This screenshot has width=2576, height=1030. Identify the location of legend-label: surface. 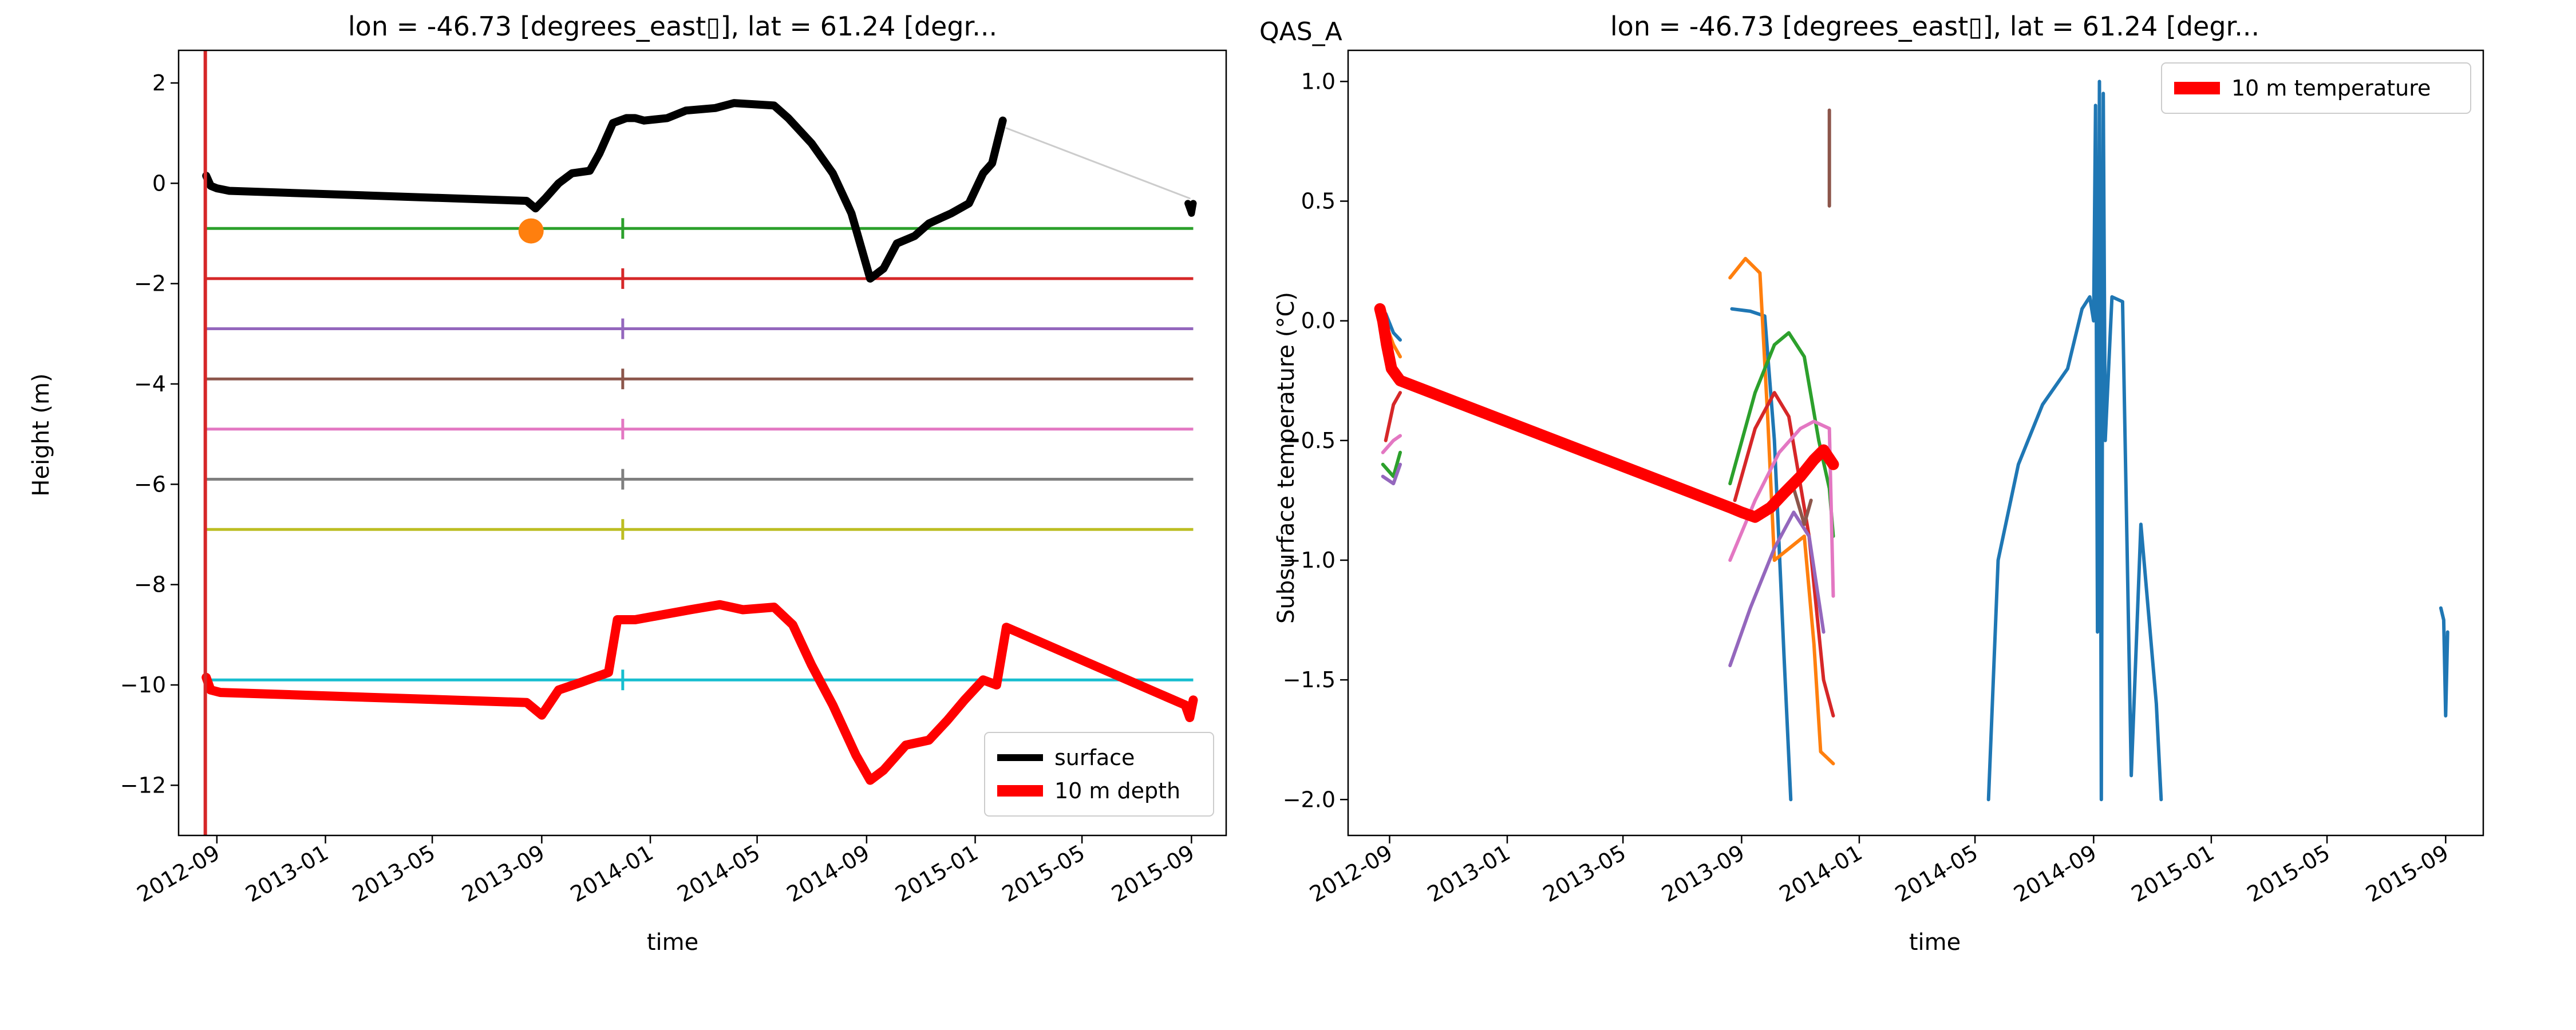
(1094, 757).